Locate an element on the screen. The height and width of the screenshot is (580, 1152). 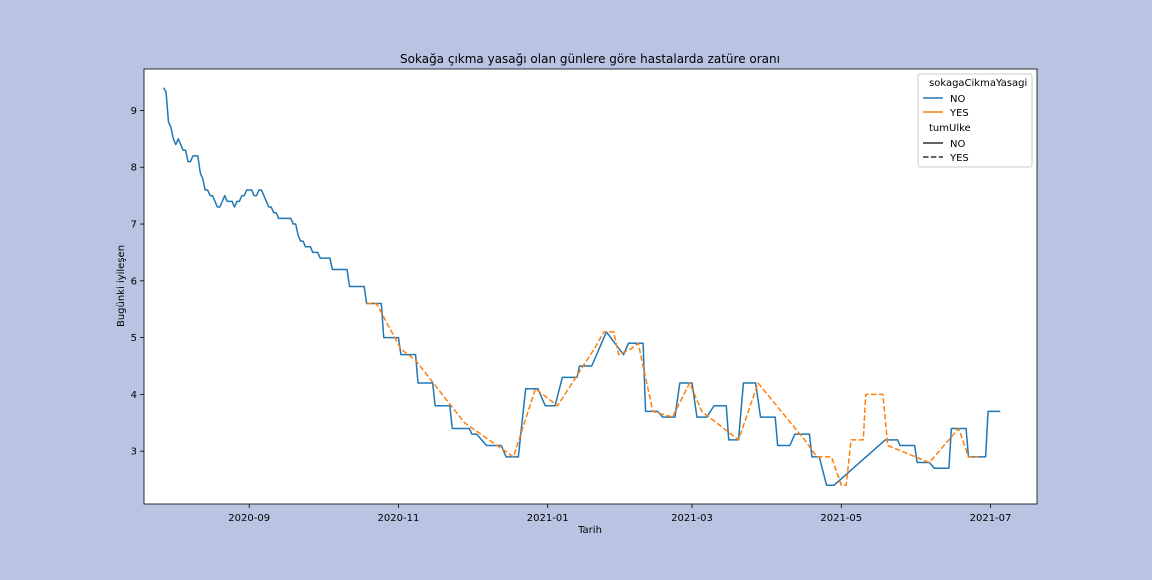
x-tick-label: 2021-05 is located at coordinates (841, 518).